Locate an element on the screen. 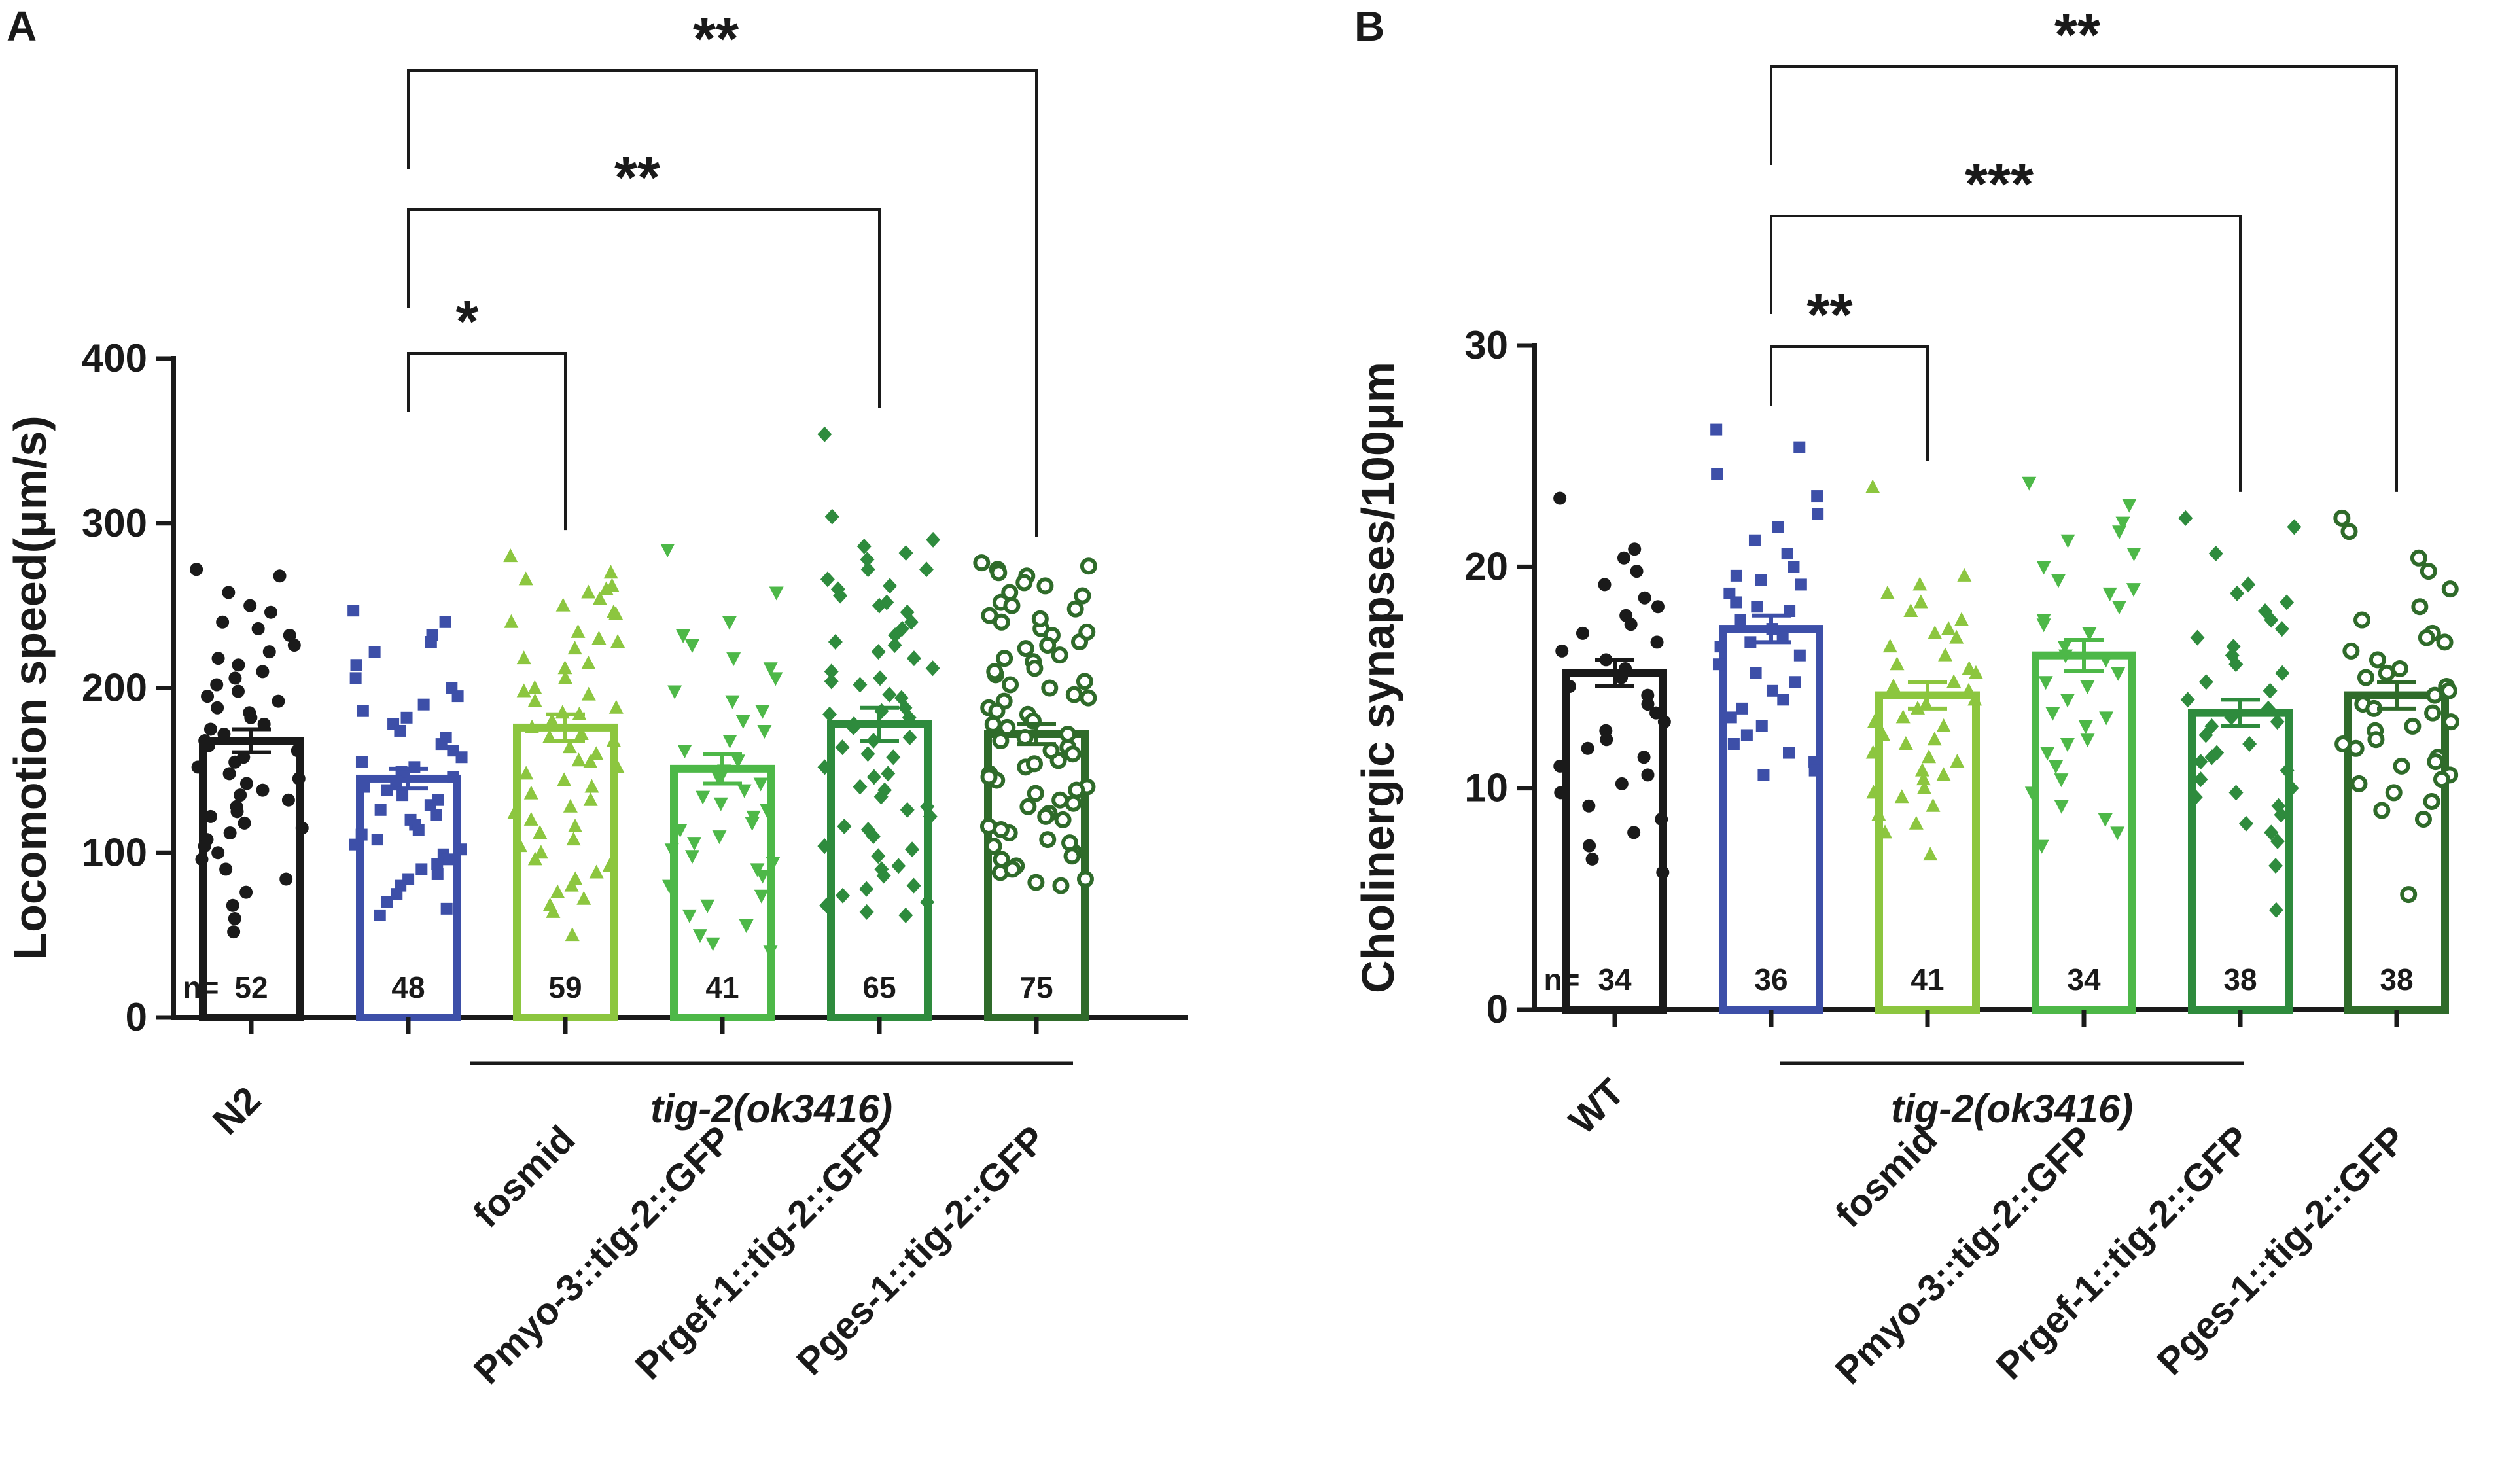 The height and width of the screenshot is (1484, 2519). group-label: tig-2(ok3416) is located at coordinates (771, 1109).